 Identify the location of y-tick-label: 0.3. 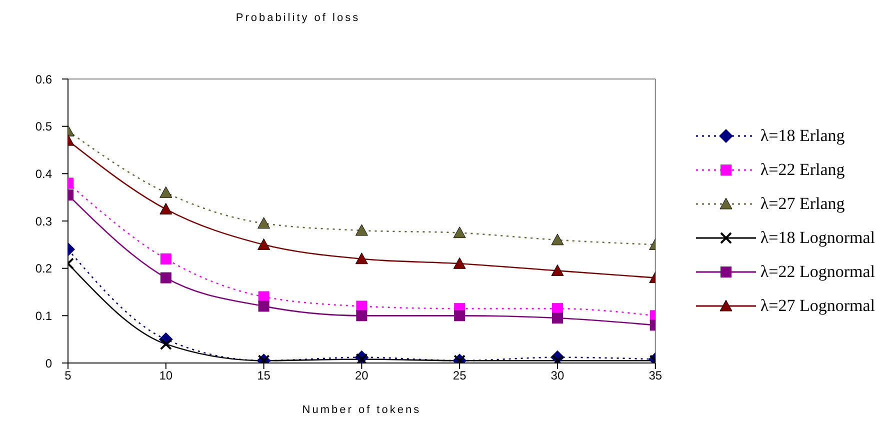
(43, 221).